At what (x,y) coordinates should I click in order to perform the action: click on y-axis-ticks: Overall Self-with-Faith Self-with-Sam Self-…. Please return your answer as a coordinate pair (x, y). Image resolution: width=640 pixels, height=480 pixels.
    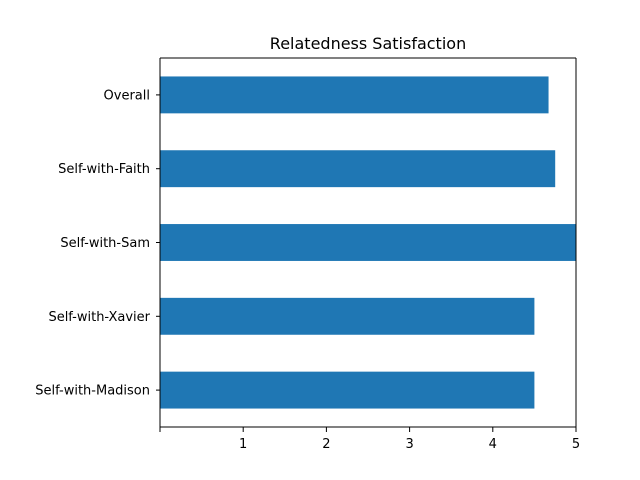
    Looking at the image, I should click on (97, 243).